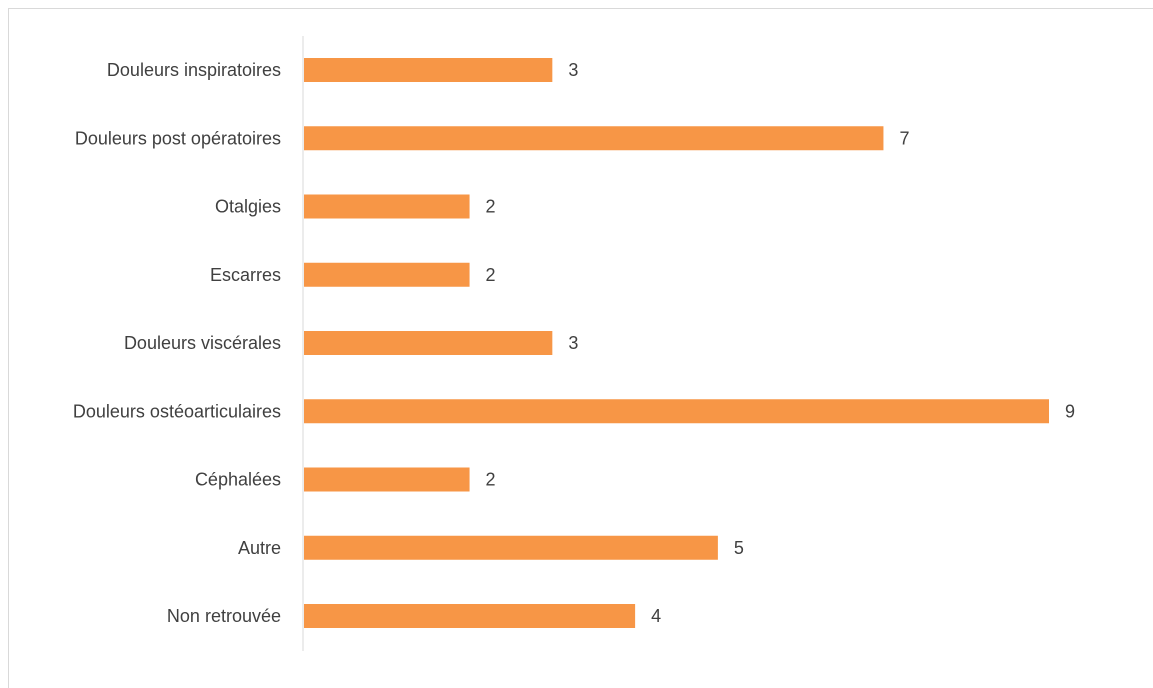 The height and width of the screenshot is (688, 1153). I want to click on category-label: Escarres, so click(245, 275).